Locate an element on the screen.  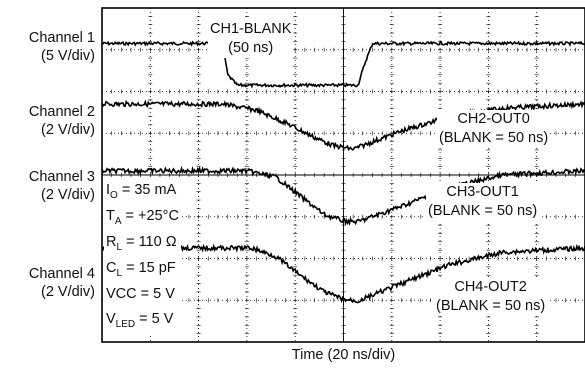
trace-ch3-out1 is located at coordinates (343, 196).